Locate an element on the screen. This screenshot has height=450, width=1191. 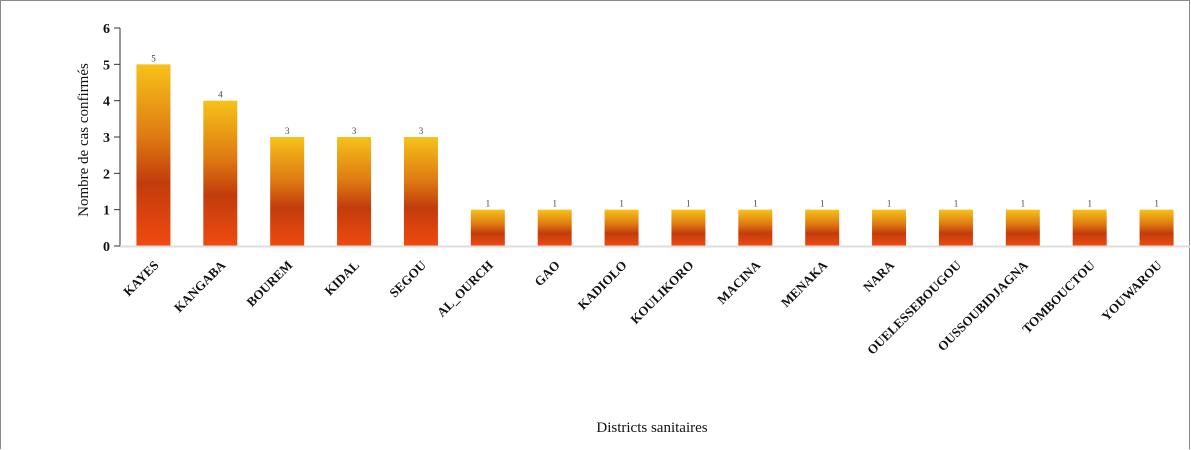
value-label: 4 is located at coordinates (220, 95).